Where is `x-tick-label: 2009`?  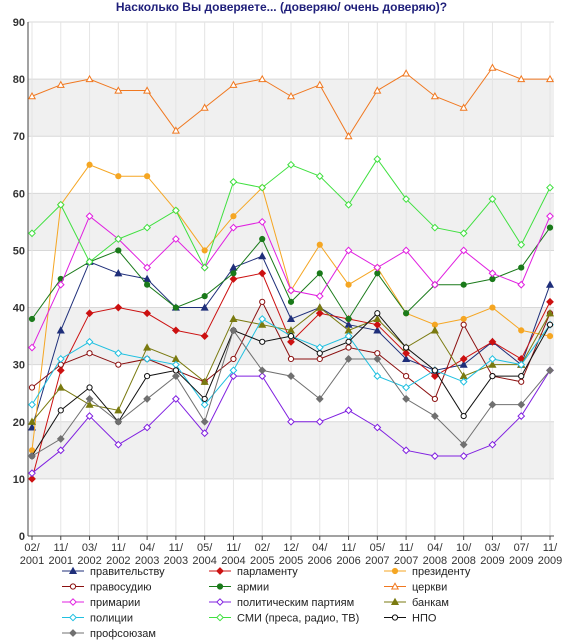 x-tick-label: 2009 is located at coordinates (550, 561).